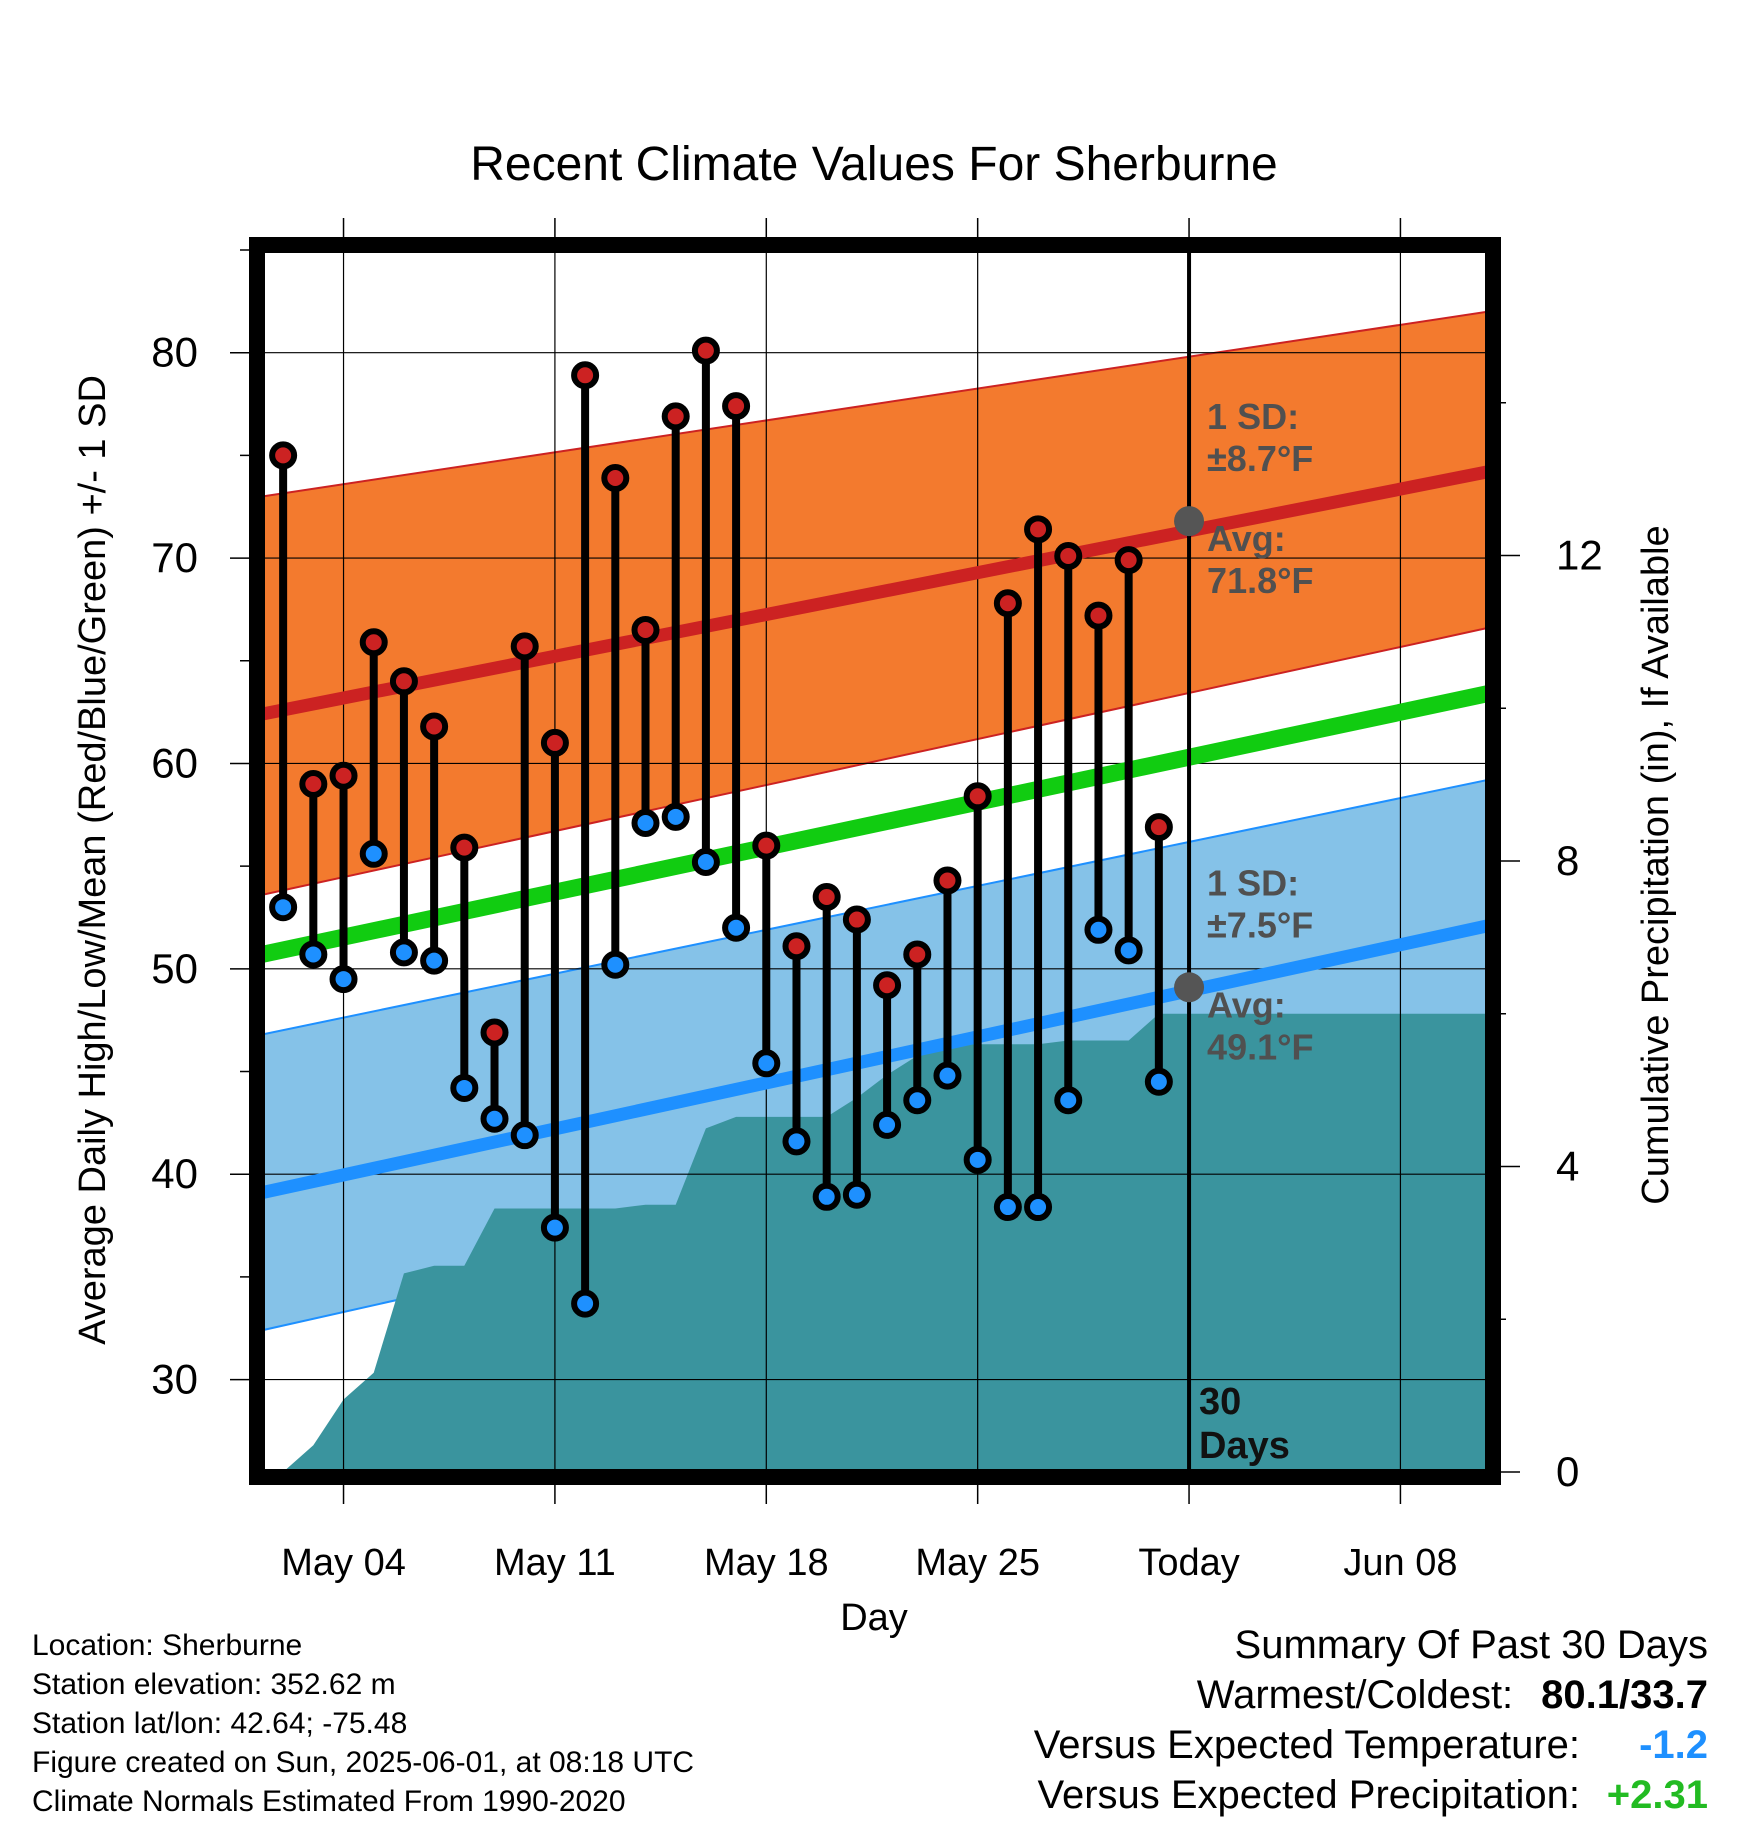 The height and width of the screenshot is (1828, 1748). Describe the element at coordinates (1308, 1795) in the screenshot. I see `precip-departure-label: Versus Expected Precipitation:` at that location.